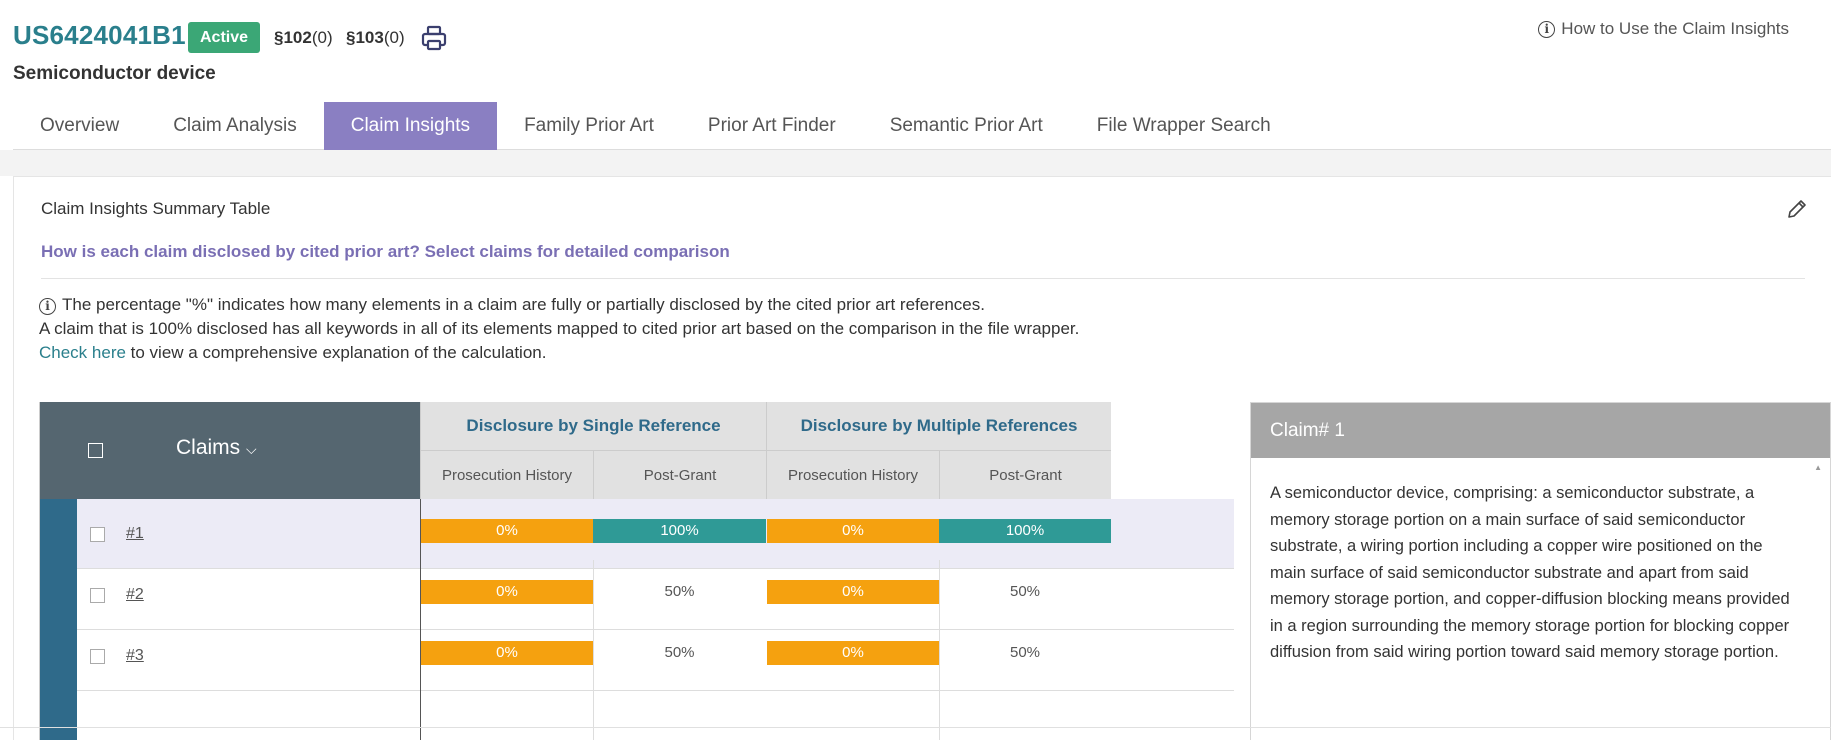  Describe the element at coordinates (135, 655) in the screenshot. I see `claim-link: #3` at that location.